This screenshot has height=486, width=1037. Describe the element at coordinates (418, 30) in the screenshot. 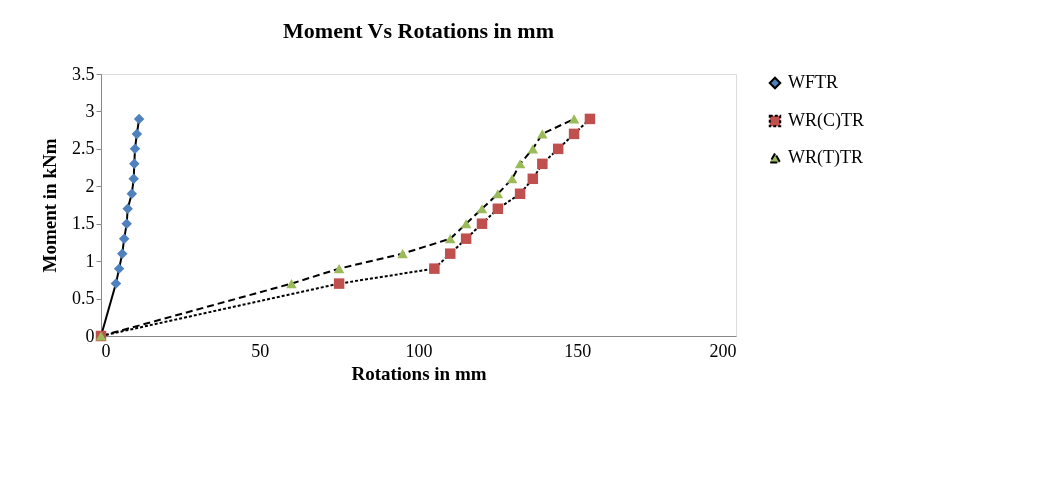

I see `chart-title: Moment Vs Rotations in mm` at that location.